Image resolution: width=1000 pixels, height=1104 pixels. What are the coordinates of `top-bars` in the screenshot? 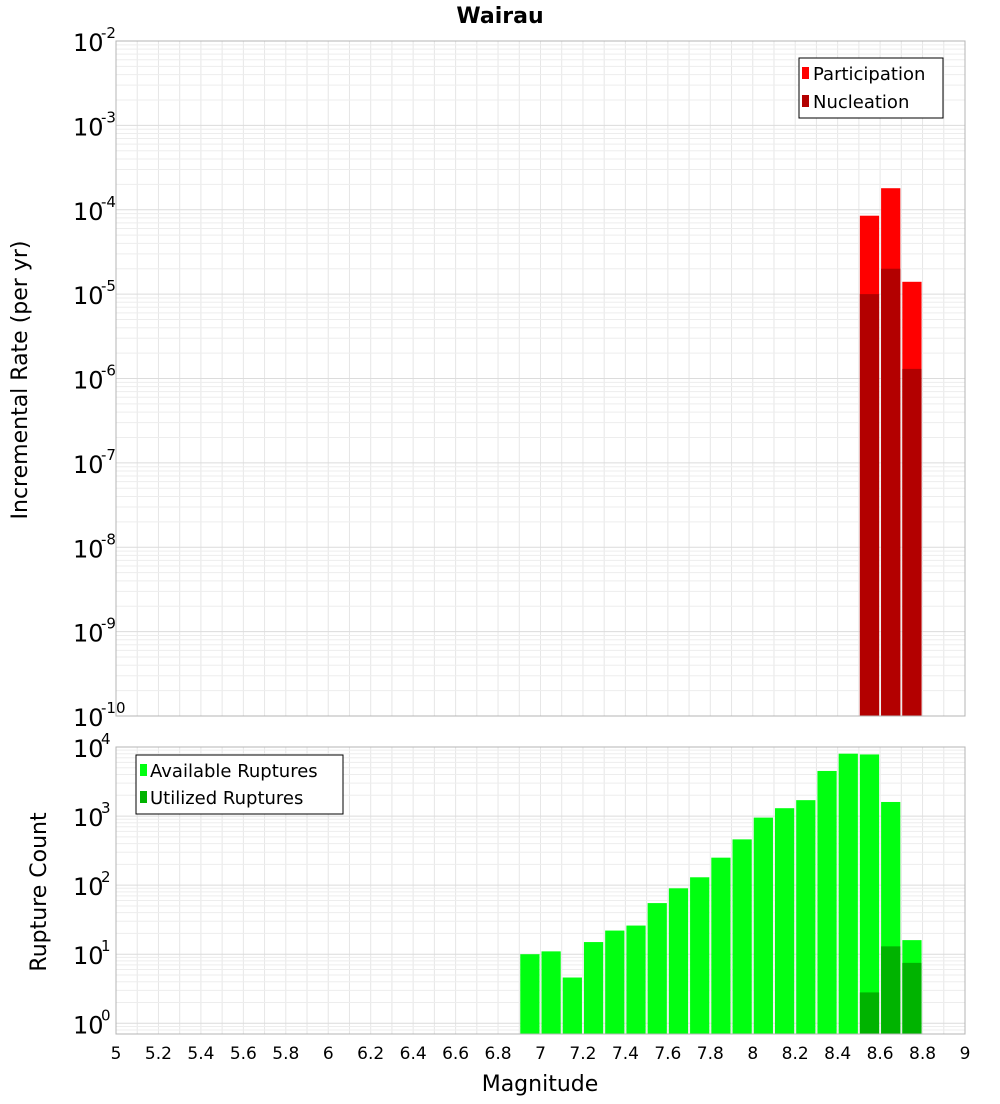 It's located at (890, 452).